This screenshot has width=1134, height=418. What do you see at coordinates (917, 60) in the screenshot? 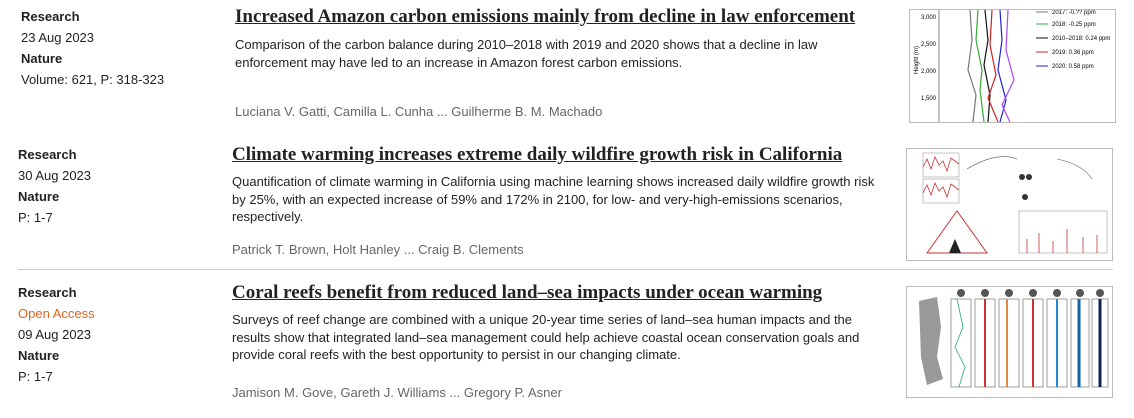
I see `thumb-axis-label: Height (m)` at bounding box center [917, 60].